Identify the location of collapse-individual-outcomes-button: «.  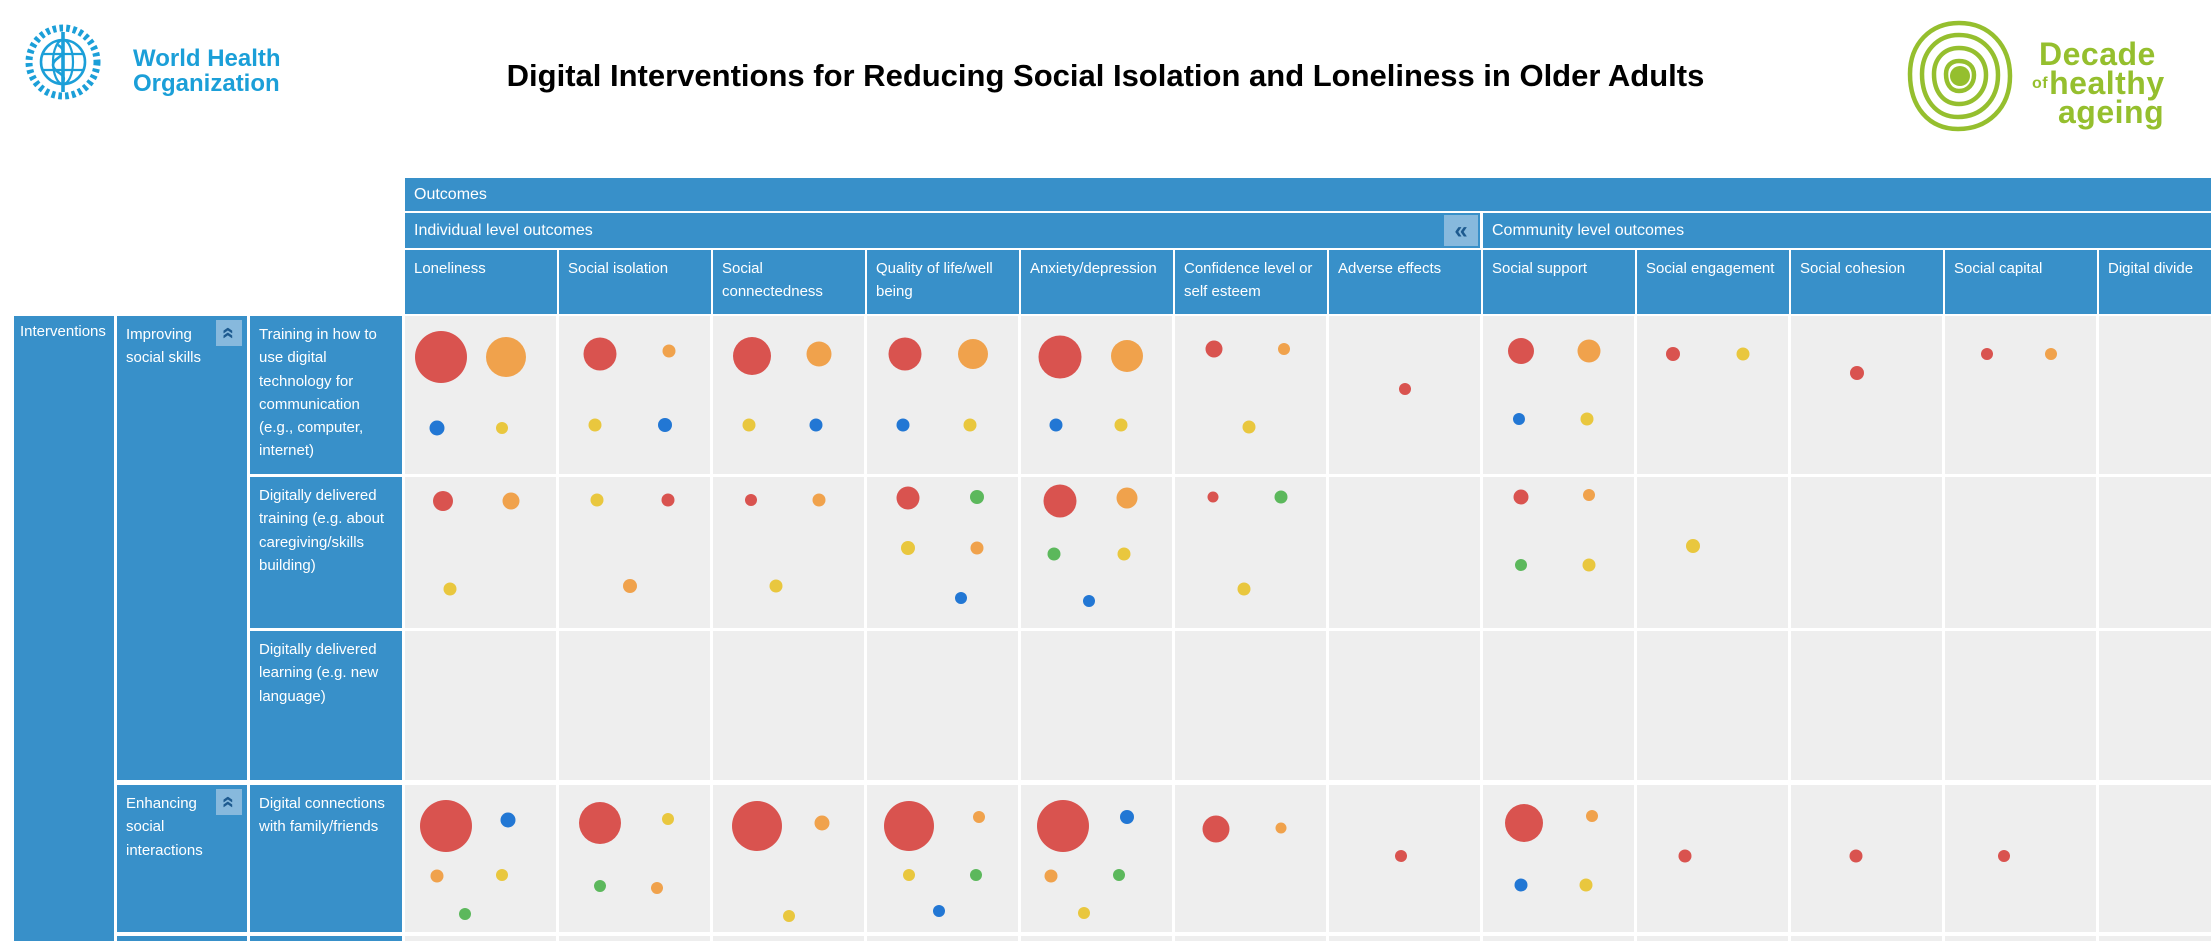
(1461, 230).